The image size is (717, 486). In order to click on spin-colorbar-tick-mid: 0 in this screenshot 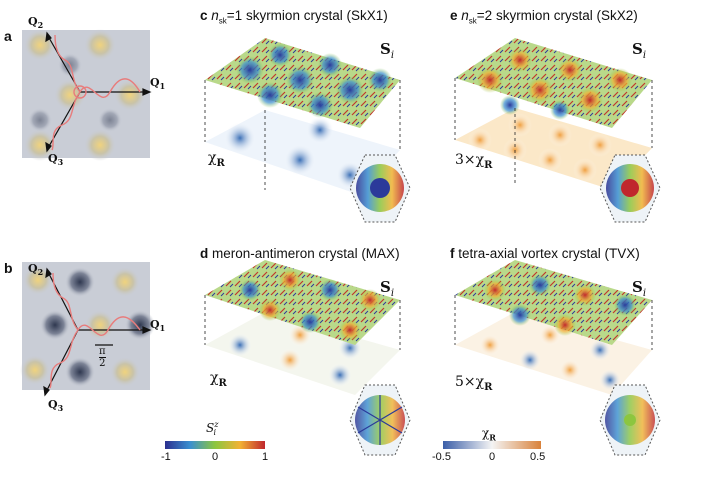, I will do `click(215, 457)`.